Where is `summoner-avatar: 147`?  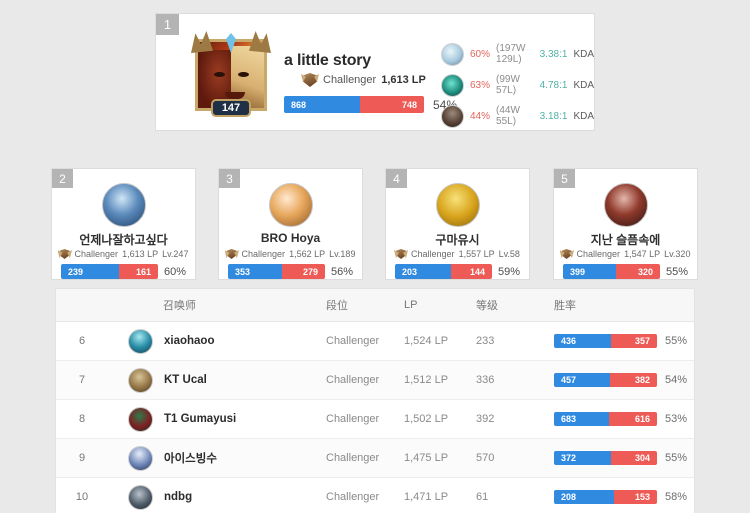
summoner-avatar: 147 is located at coordinates (231, 74).